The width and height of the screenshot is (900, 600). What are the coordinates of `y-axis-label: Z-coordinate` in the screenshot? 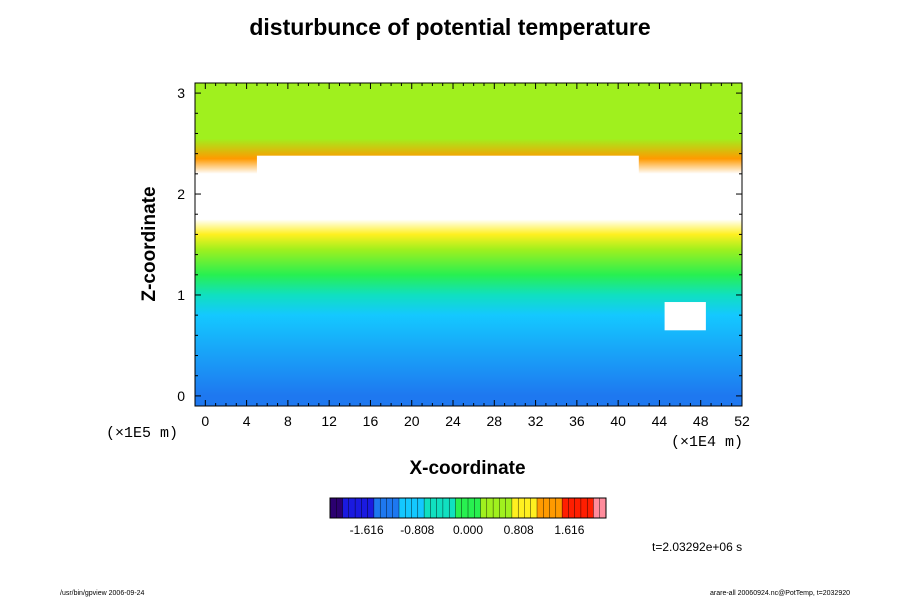 It's located at (149, 244).